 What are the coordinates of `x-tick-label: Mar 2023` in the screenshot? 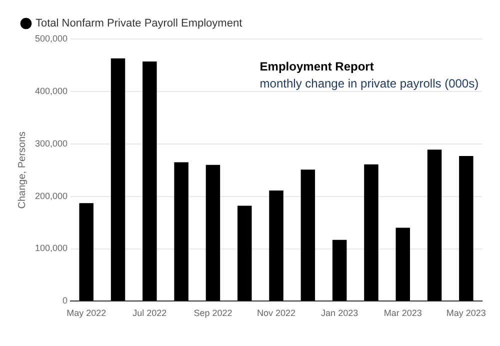 It's located at (403, 313).